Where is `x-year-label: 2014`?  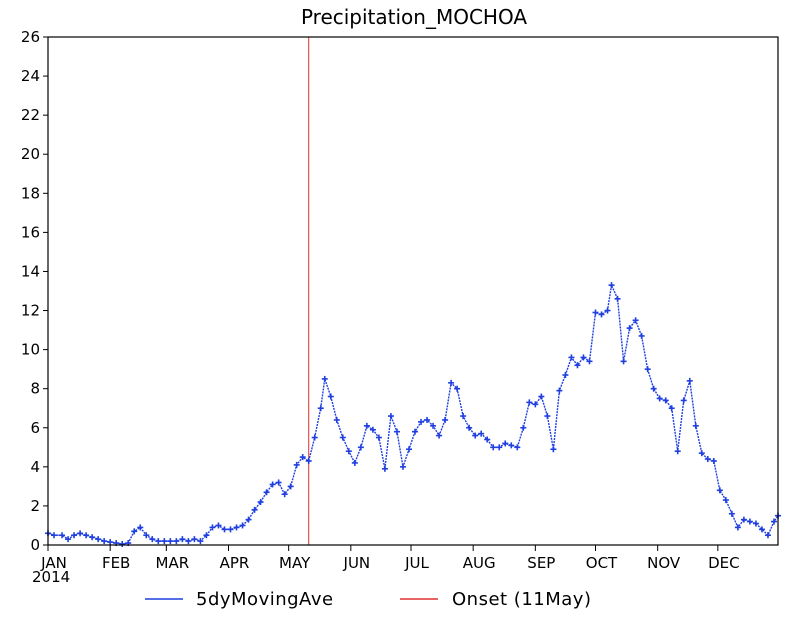
x-year-label: 2014 is located at coordinates (51, 577).